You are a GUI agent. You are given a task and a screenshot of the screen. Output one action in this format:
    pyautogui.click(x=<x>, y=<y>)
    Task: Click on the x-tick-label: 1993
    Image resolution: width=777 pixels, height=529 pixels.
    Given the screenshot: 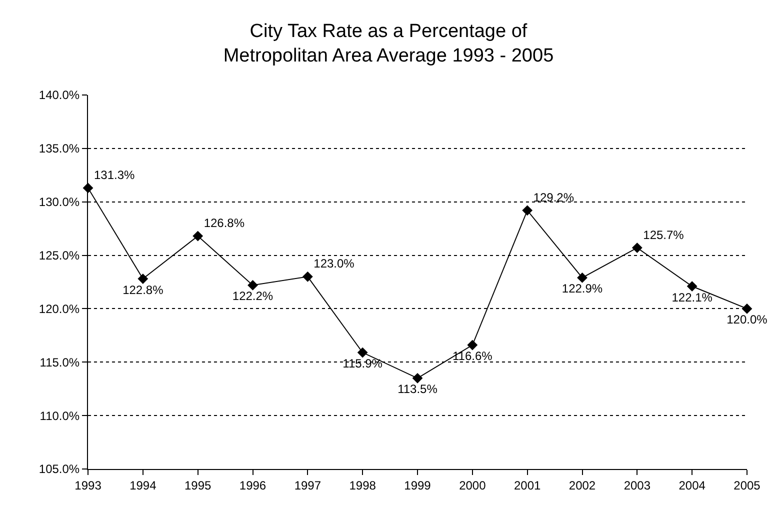 What is the action you would take?
    pyautogui.click(x=88, y=485)
    